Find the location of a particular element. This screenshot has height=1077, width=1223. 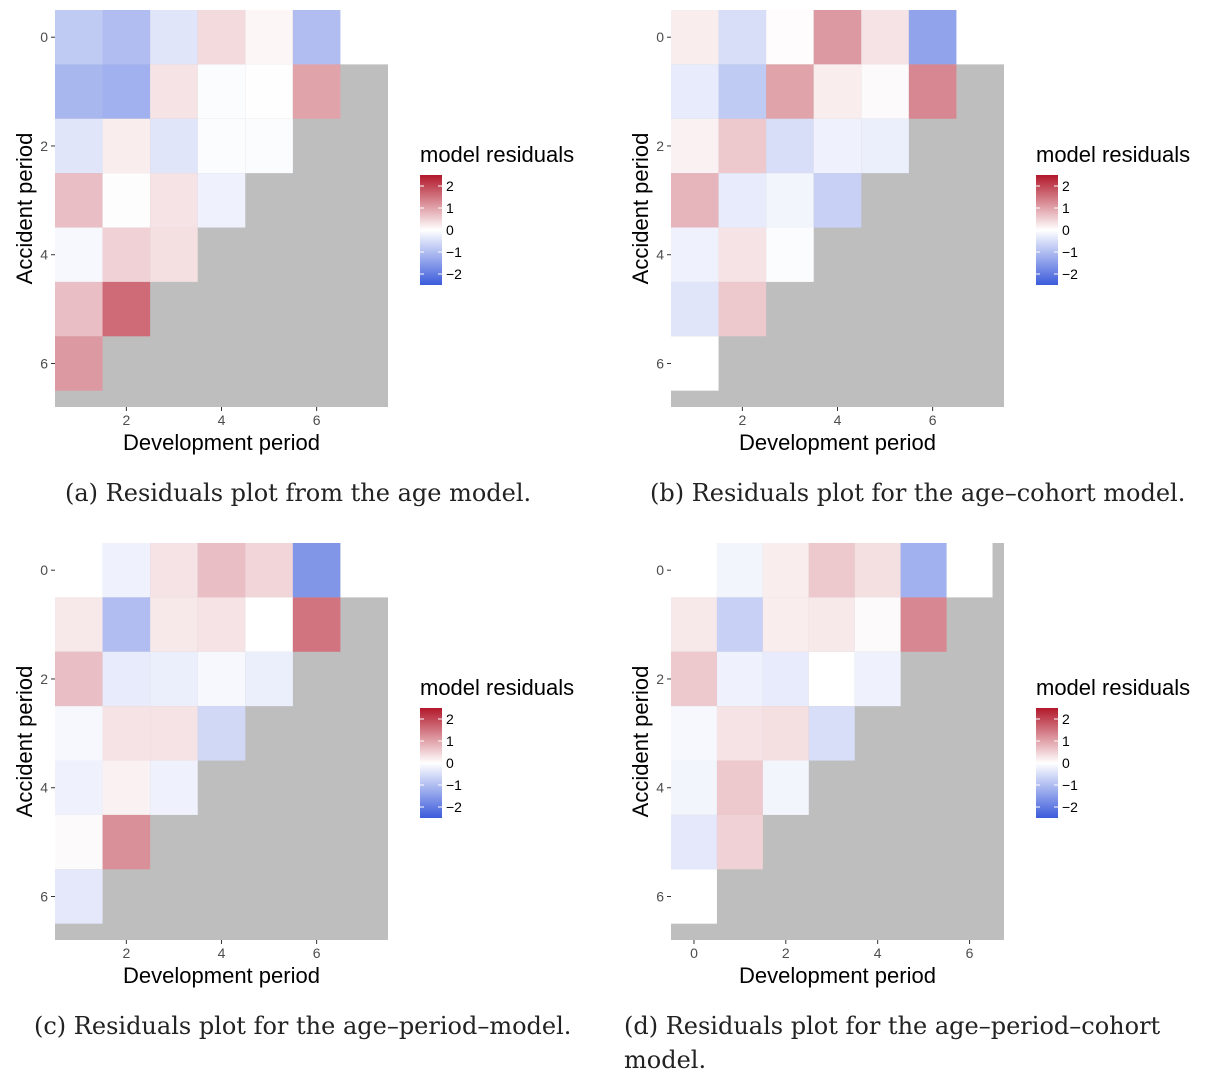

legend-tick-label: 1 is located at coordinates (1066, 208).